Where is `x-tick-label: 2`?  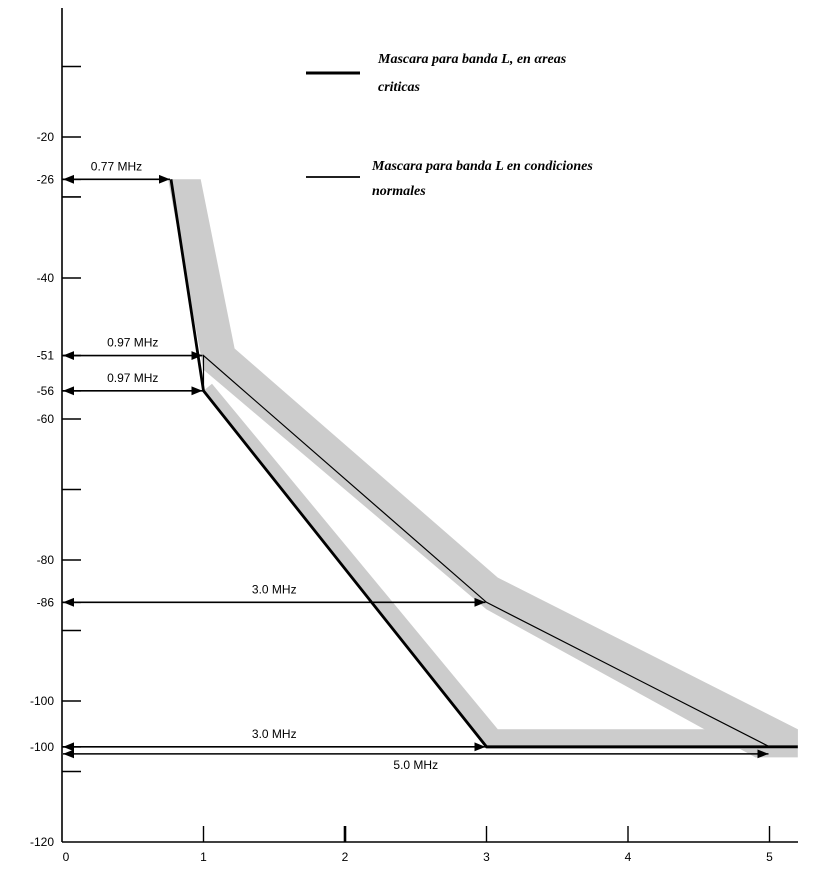
x-tick-label: 2 is located at coordinates (345, 857).